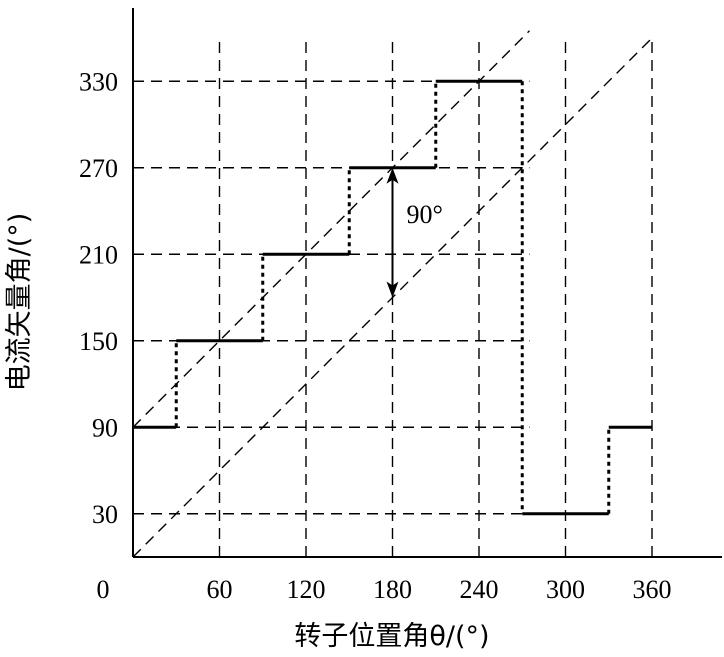 Image resolution: width=724 pixels, height=657 pixels. What do you see at coordinates (98, 81) in the screenshot?
I see `y-tick-label-330: 330` at bounding box center [98, 81].